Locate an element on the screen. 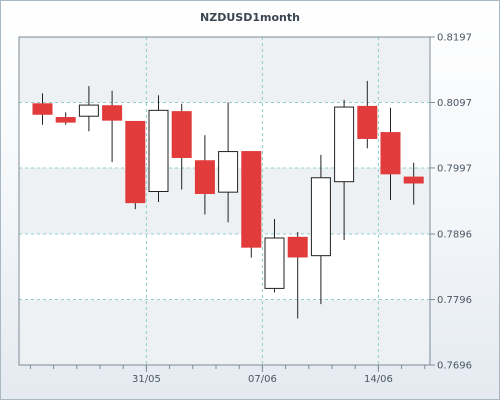 The width and height of the screenshot is (500, 401). y-tick-label: 0.8197 is located at coordinates (454, 38).